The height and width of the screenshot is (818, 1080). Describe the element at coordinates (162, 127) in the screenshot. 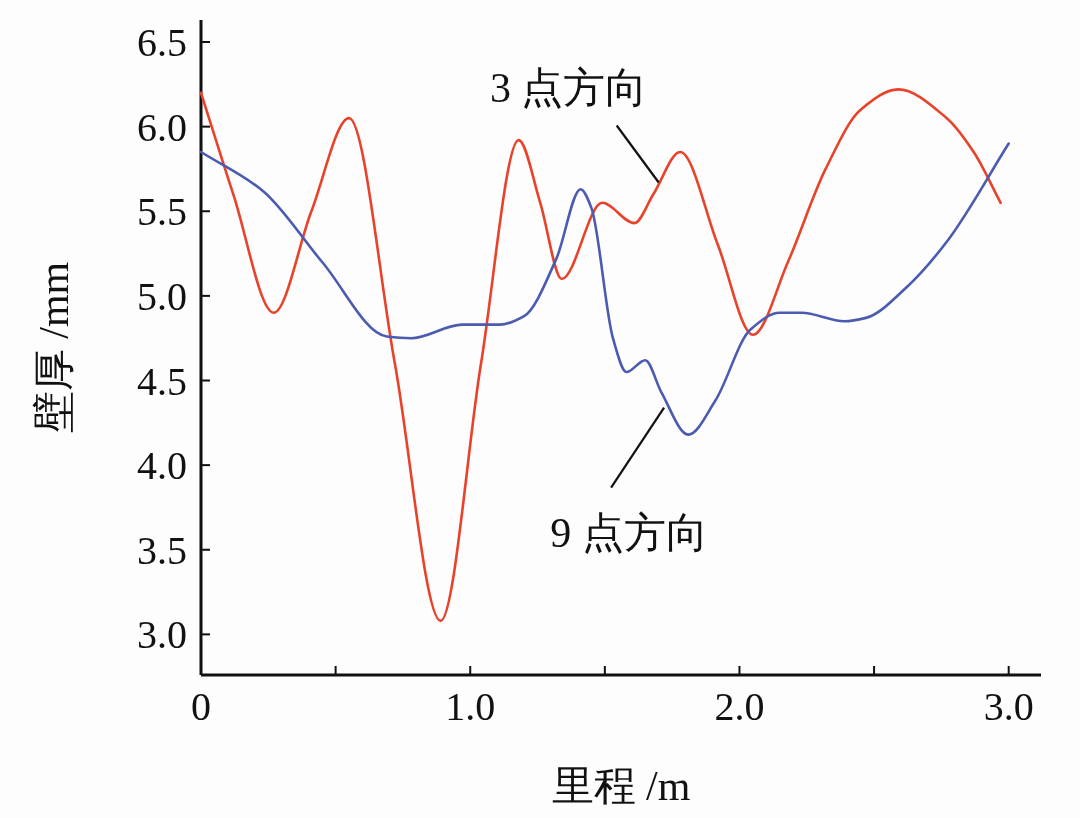

I see `y-tick-label: 6.0` at that location.